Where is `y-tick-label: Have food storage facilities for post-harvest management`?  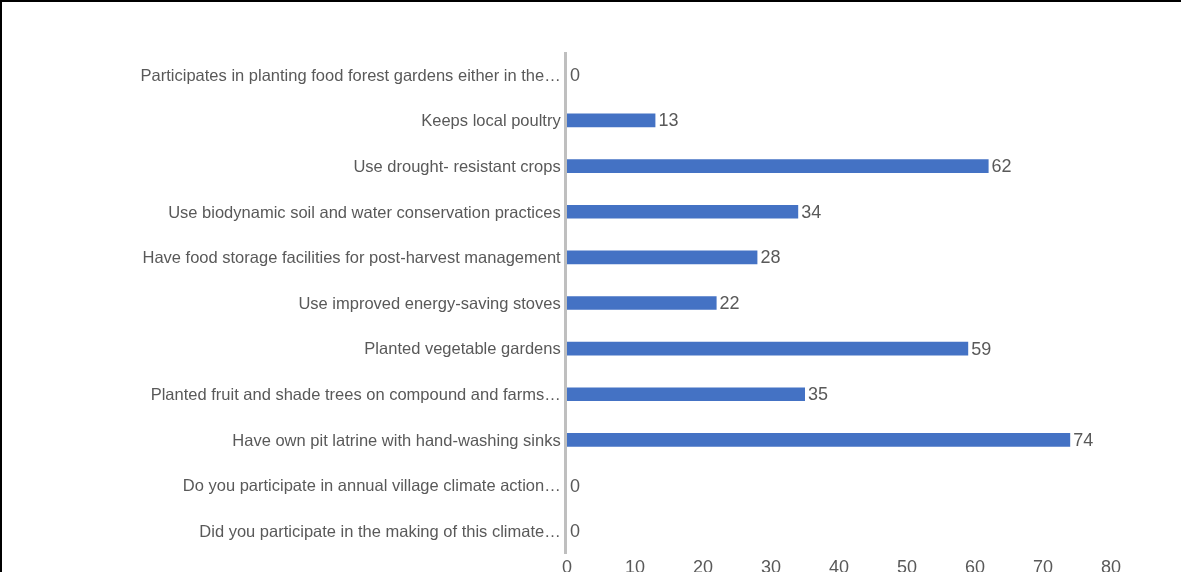
y-tick-label: Have food storage facilities for post-harvest management is located at coordinates (352, 257).